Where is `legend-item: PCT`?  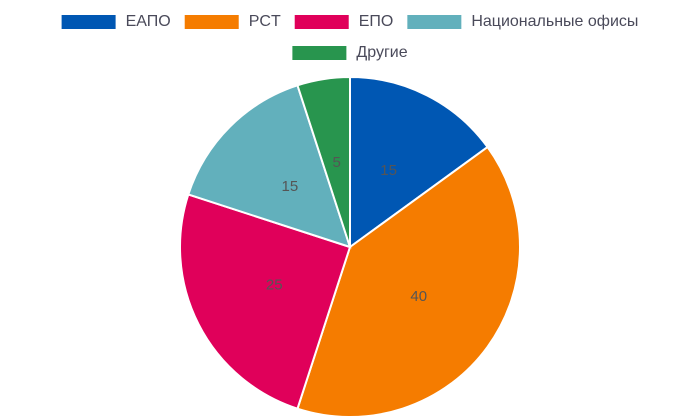
legend-item: PCT is located at coordinates (233, 21).